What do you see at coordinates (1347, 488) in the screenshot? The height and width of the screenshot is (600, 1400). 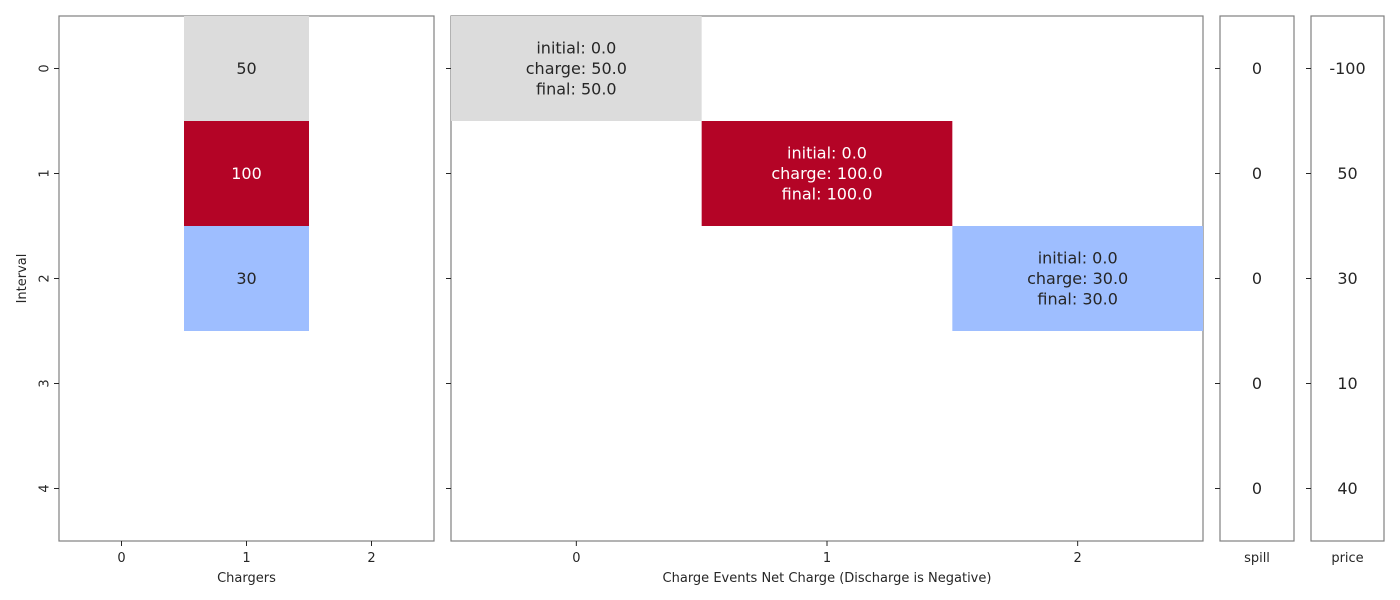 I see `table-value-label: 40` at bounding box center [1347, 488].